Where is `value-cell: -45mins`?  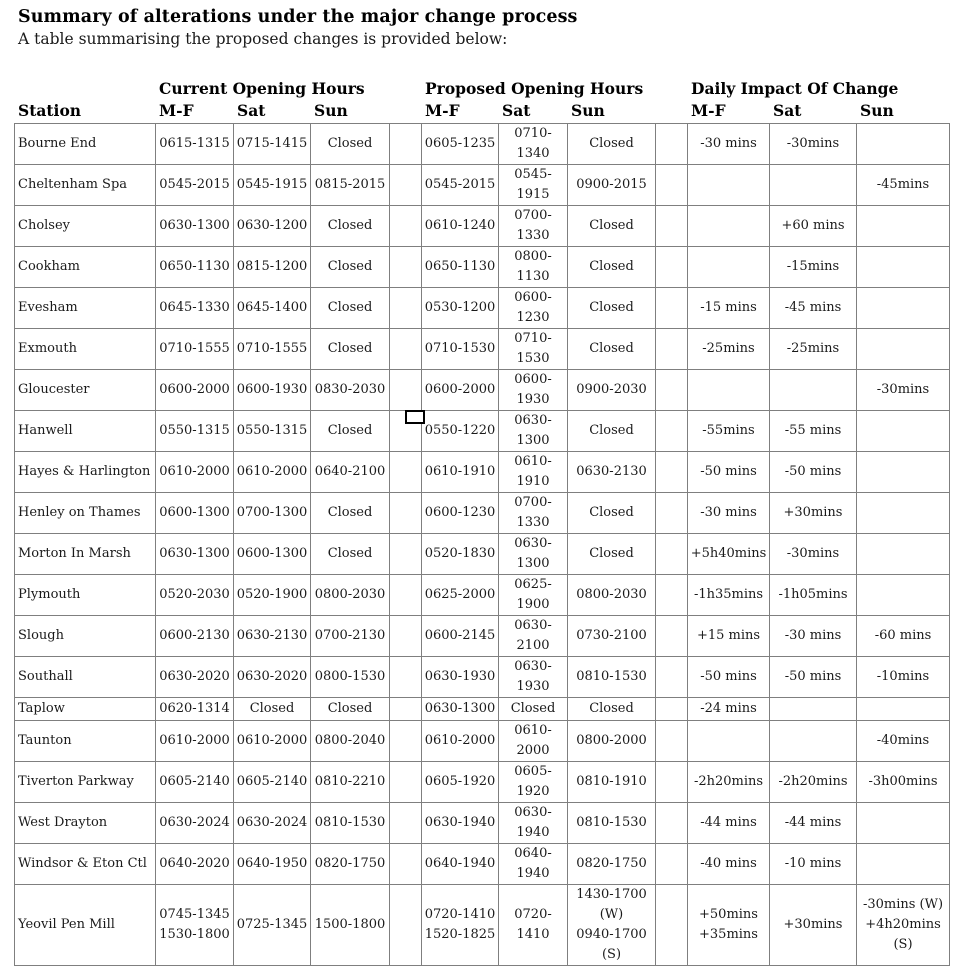
value-cell: -45mins is located at coordinates (903, 185).